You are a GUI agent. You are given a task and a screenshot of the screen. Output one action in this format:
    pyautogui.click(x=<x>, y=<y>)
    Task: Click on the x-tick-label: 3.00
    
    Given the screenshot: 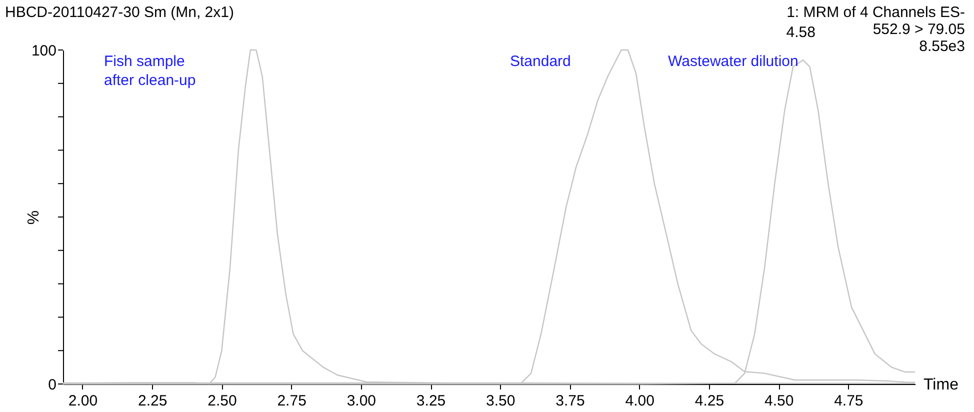 What is the action you would take?
    pyautogui.click(x=361, y=401)
    